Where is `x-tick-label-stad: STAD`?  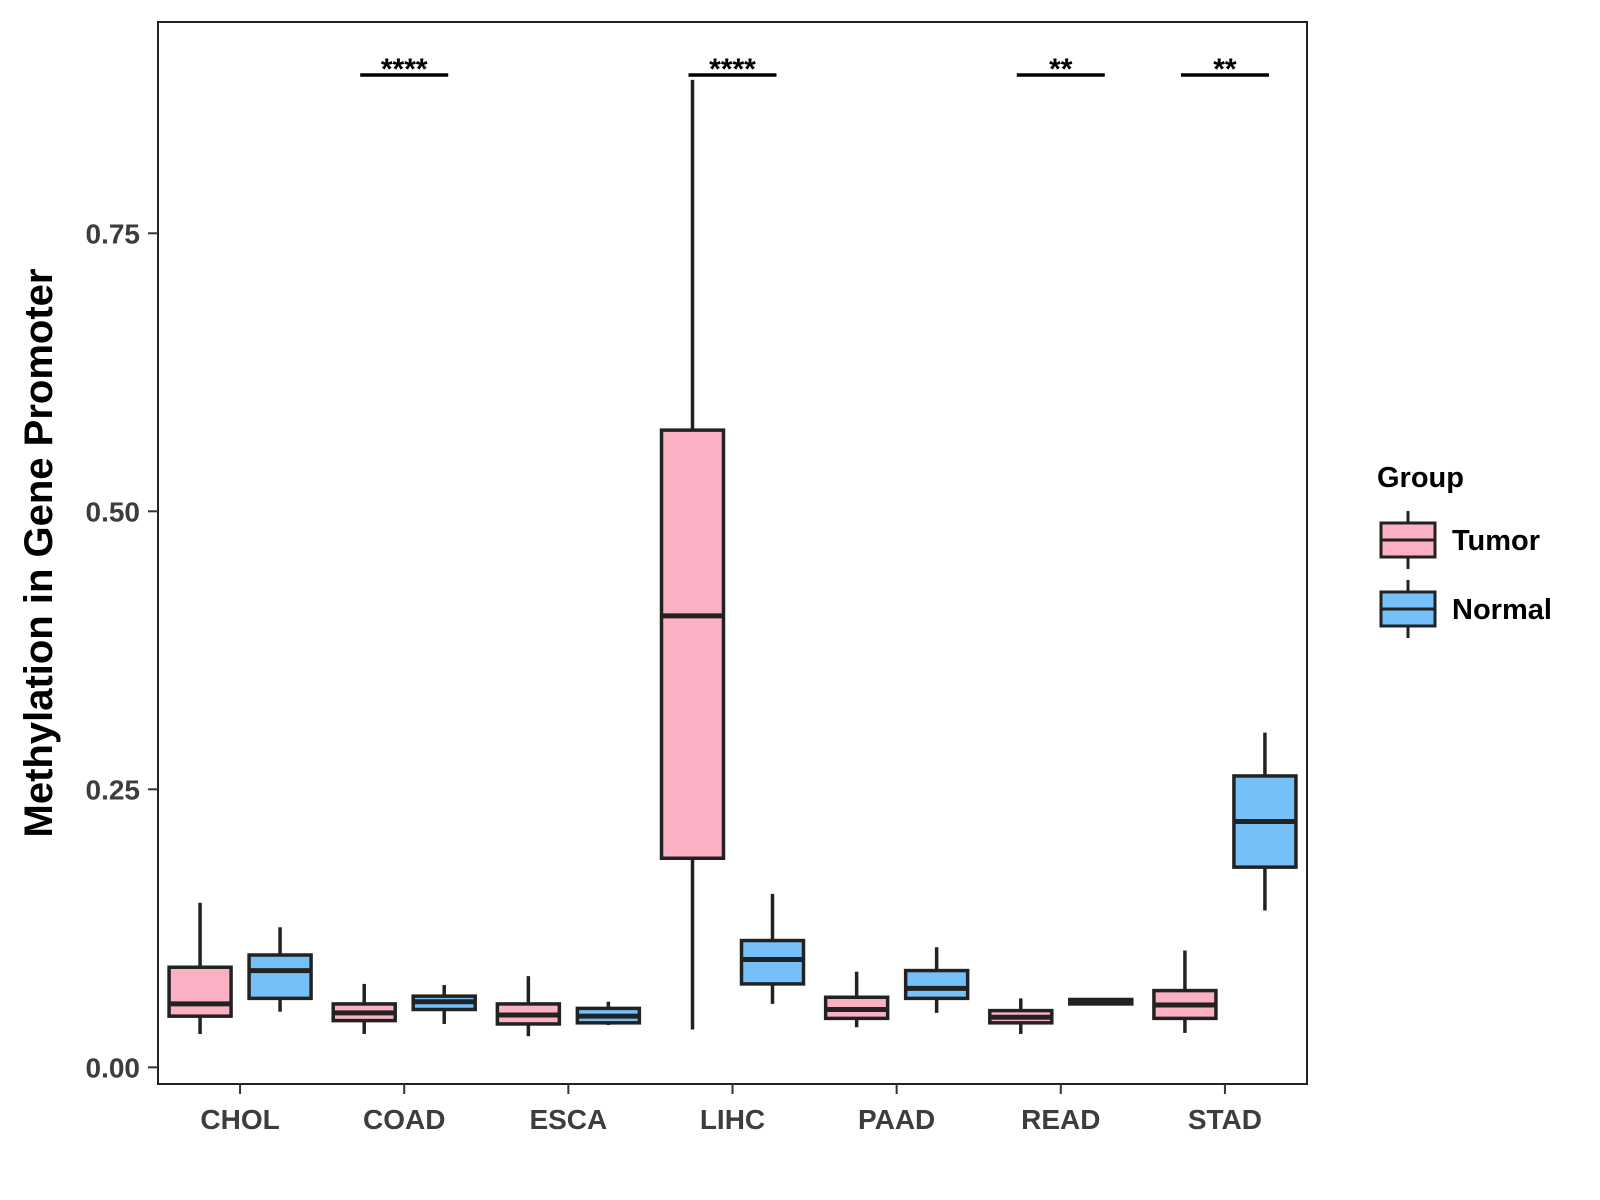
x-tick-label-stad: STAD is located at coordinates (1225, 1119).